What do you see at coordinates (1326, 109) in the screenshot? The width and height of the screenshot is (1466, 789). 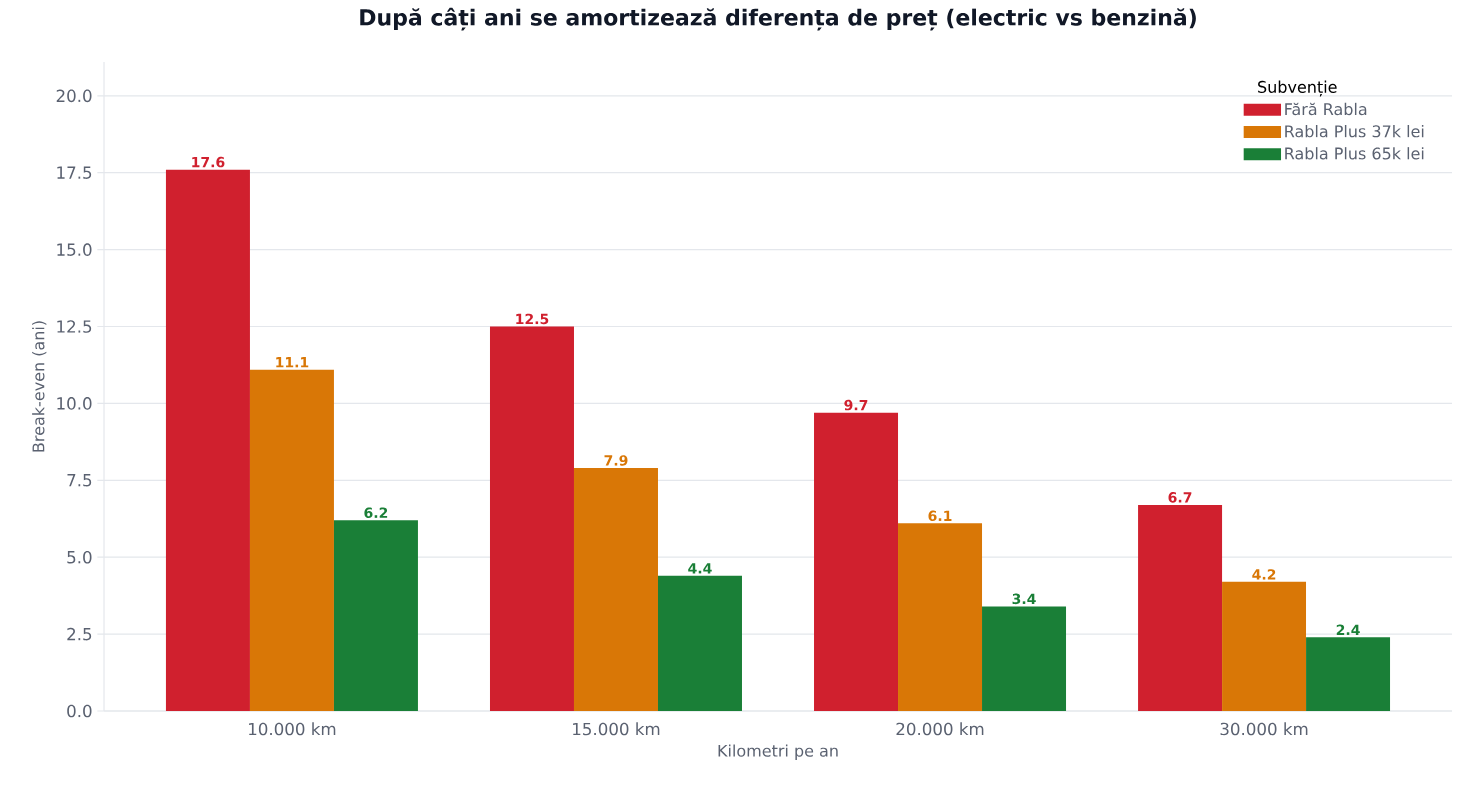 I see `legend-label: Fără Rabla` at bounding box center [1326, 109].